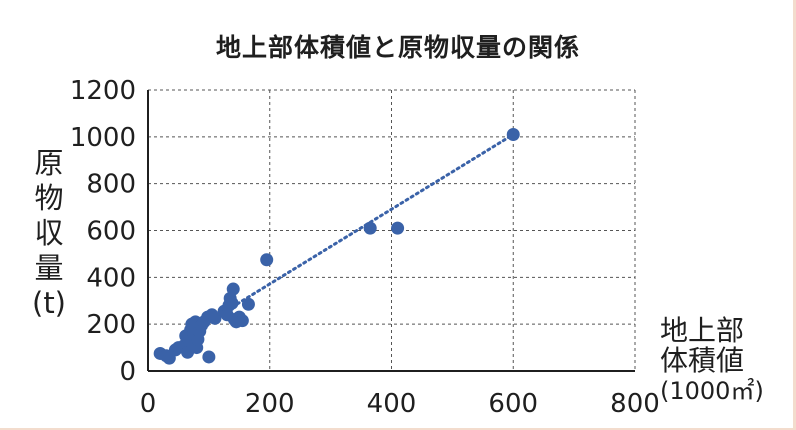  I want to click on x-axis-label: 地上部 体積値 (1000㎡), so click(725, 361).